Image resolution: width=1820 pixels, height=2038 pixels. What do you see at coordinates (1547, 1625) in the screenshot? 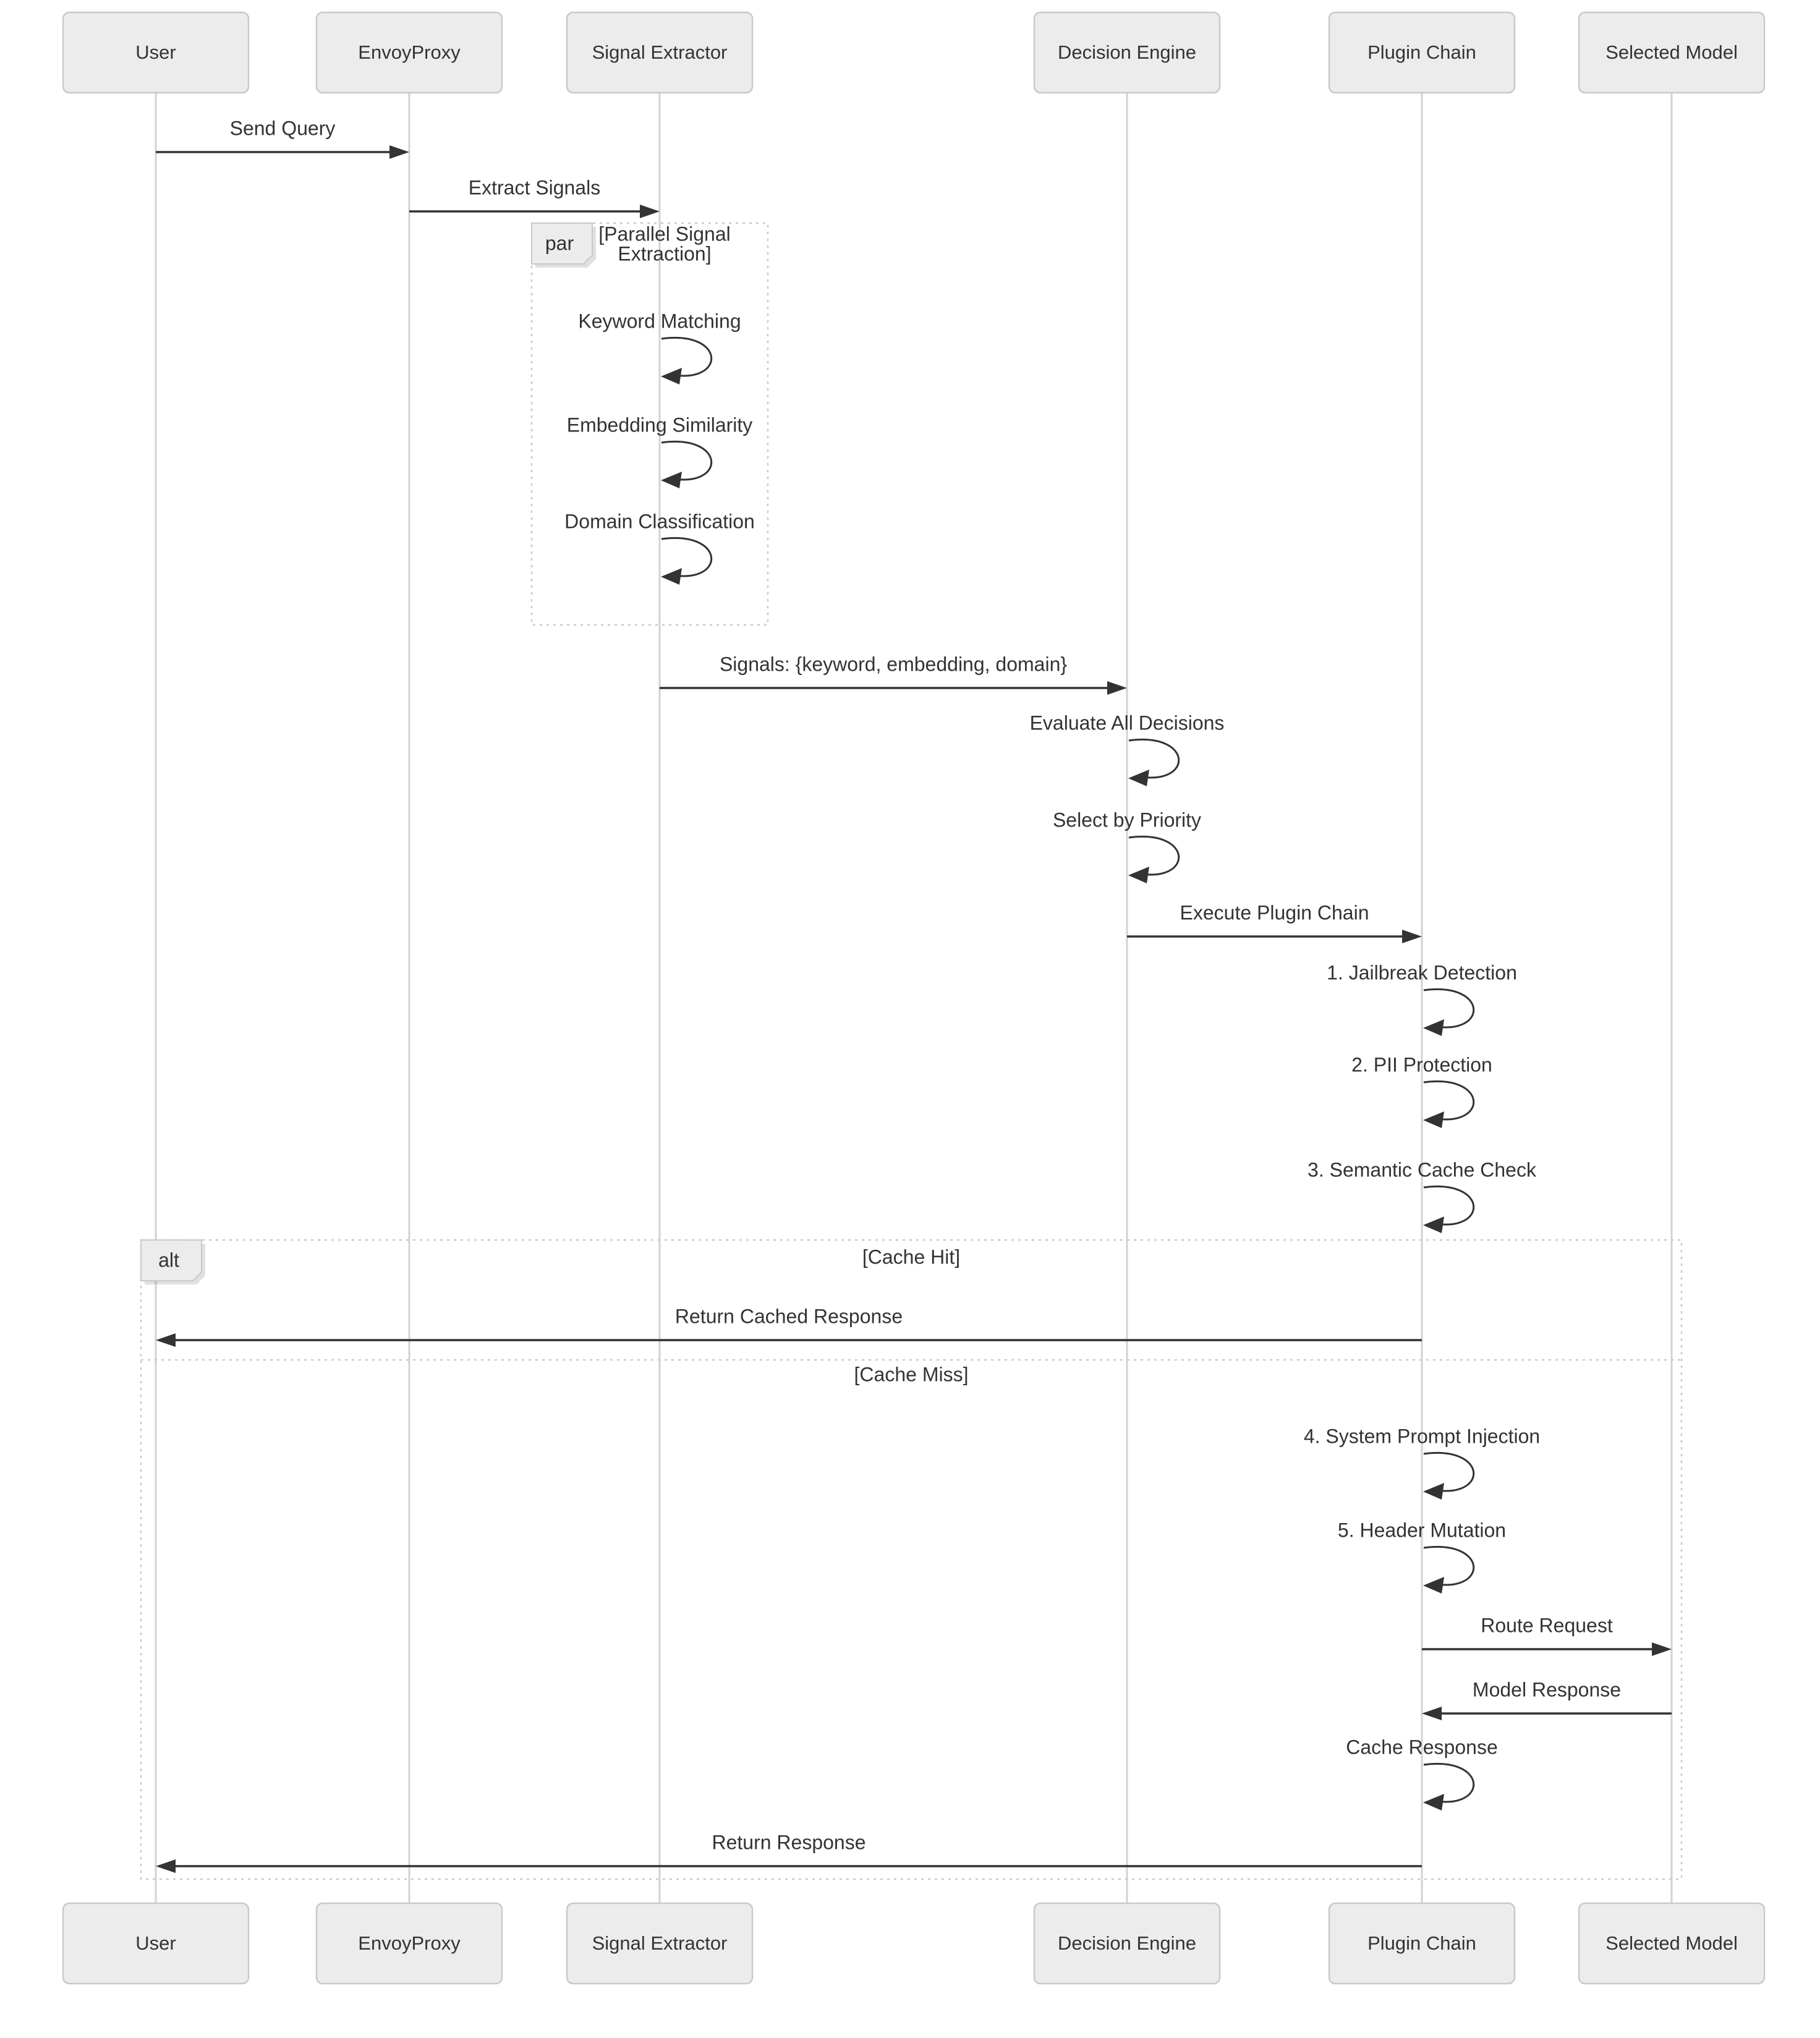
I see `message-label: Route Request` at bounding box center [1547, 1625].